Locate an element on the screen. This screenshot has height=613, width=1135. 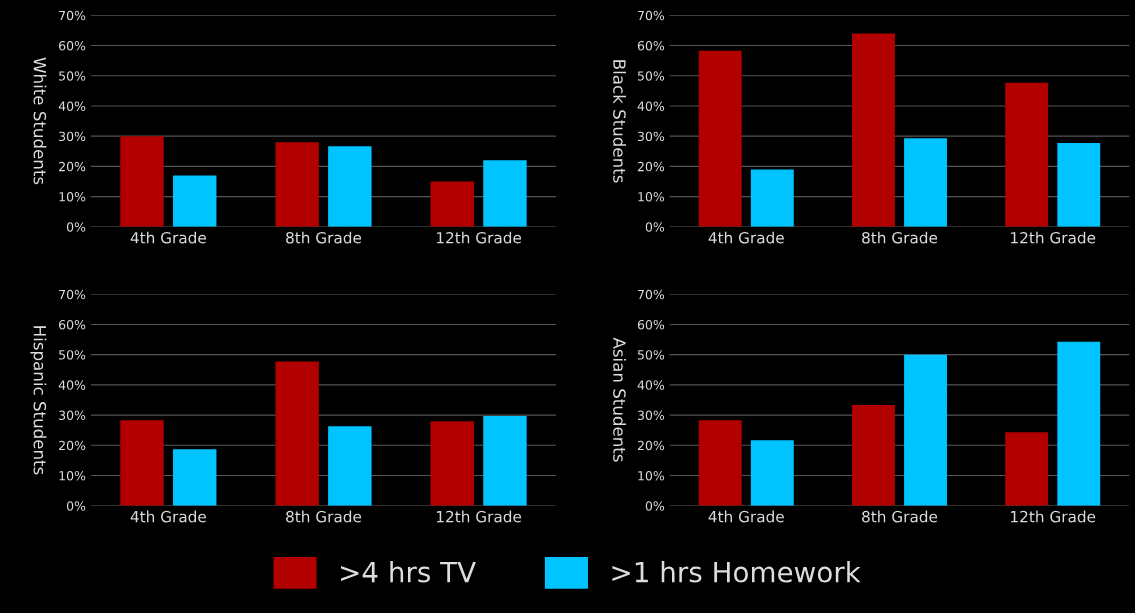
y-axis-title: Asian Students is located at coordinates (620, 399).